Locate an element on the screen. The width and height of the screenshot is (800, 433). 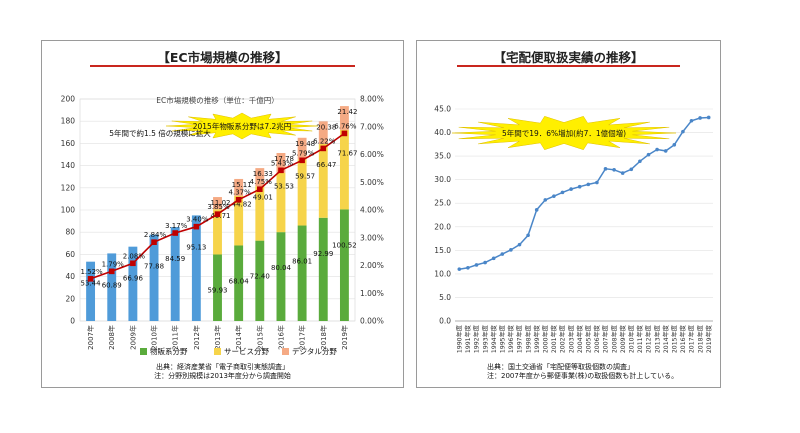
delivery-x-tick-label: 1991年度 is located at coordinates (468, 339).